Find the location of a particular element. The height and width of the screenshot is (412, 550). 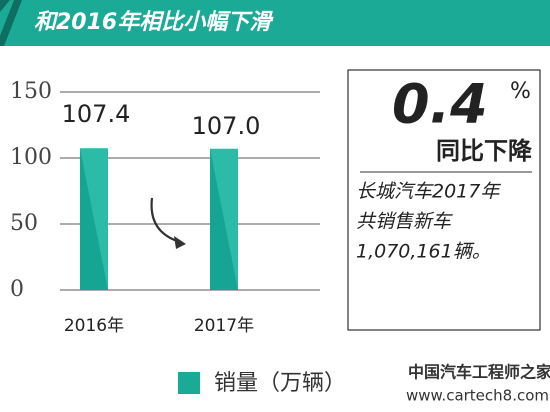

y-tick-label: 50 is located at coordinates (24, 223).